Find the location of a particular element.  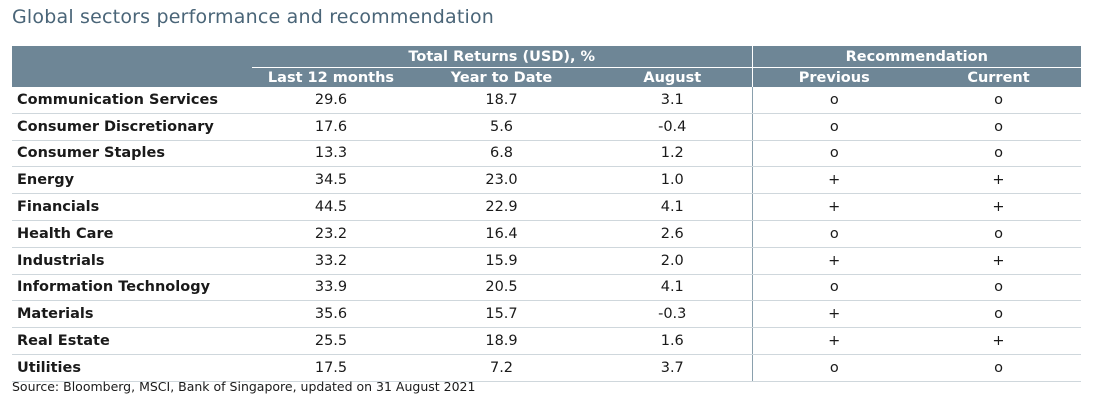

column-header-august: August is located at coordinates (672, 77).